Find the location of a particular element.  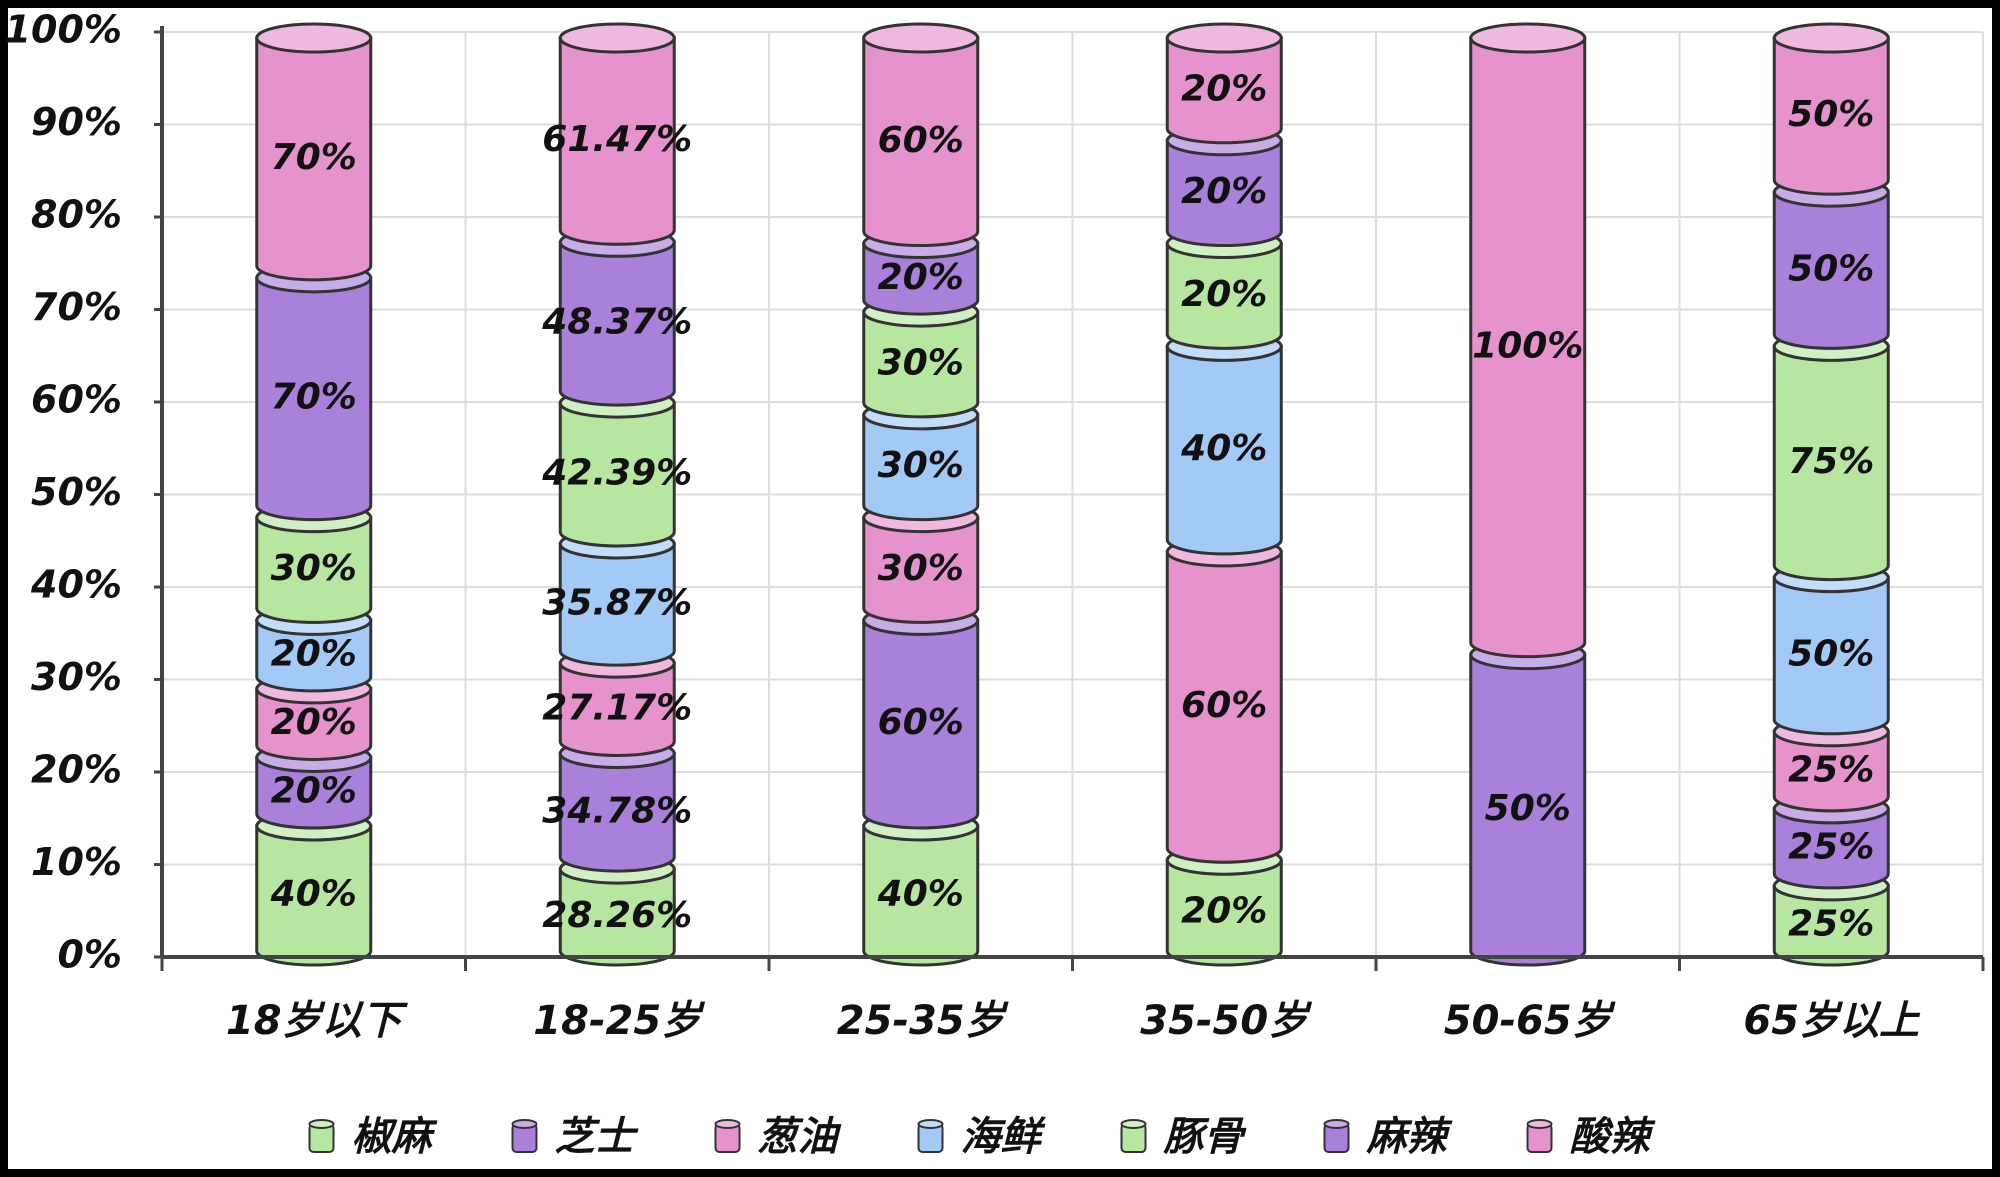

cylinder: 100% is located at coordinates (1528, 340).